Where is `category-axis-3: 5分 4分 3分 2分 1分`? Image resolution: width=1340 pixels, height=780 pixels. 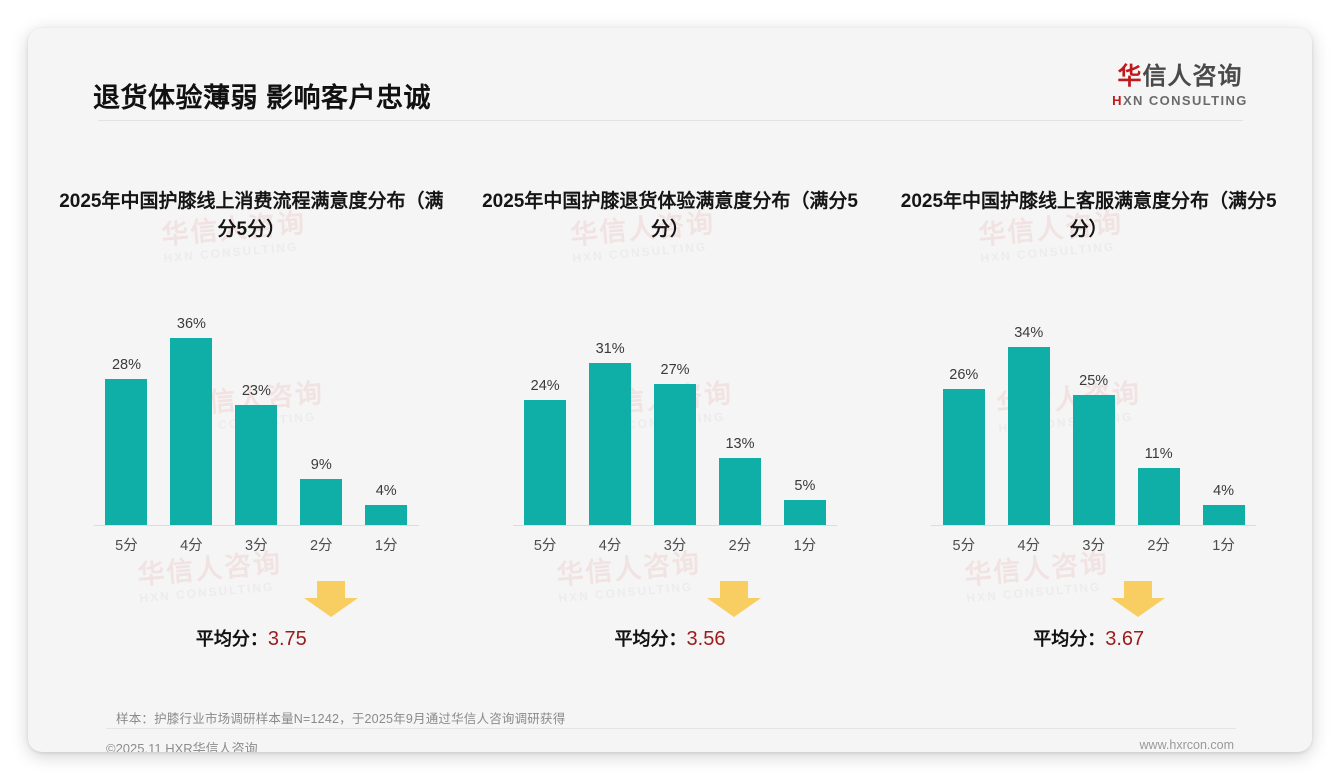 category-axis-3: 5分 4分 3分 2分 1分 is located at coordinates (1093, 547).